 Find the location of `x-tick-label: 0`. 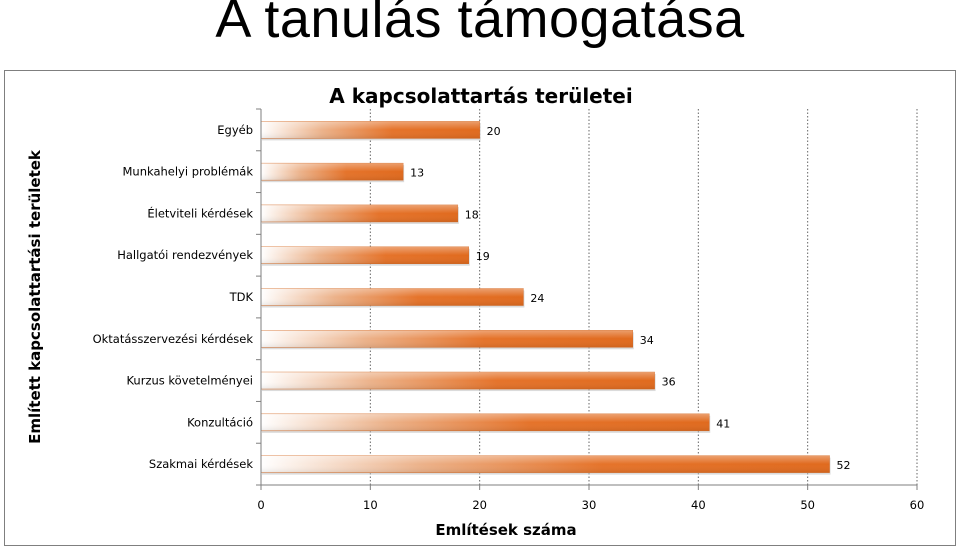

x-tick-label: 0 is located at coordinates (260, 505).